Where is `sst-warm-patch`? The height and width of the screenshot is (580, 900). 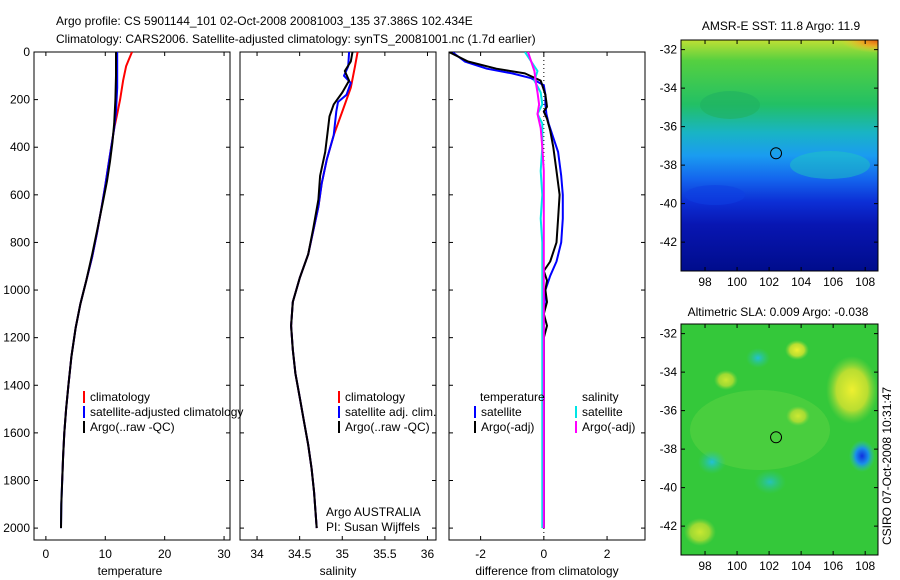 sst-warm-patch is located at coordinates (819, 60).